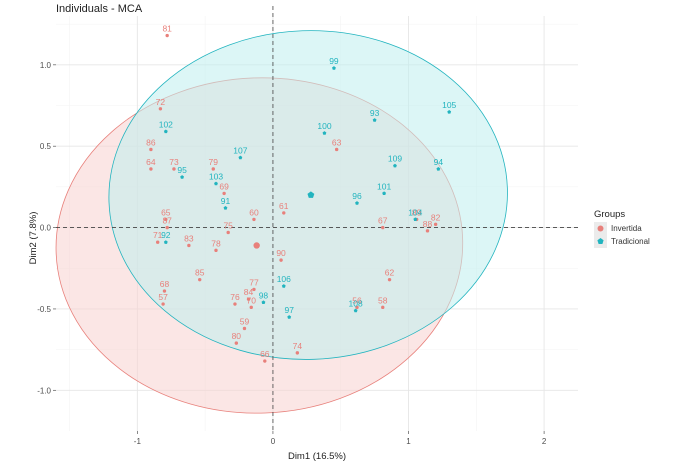  What do you see at coordinates (311, 194) in the screenshot?
I see `centroid-tradicional` at bounding box center [311, 194].